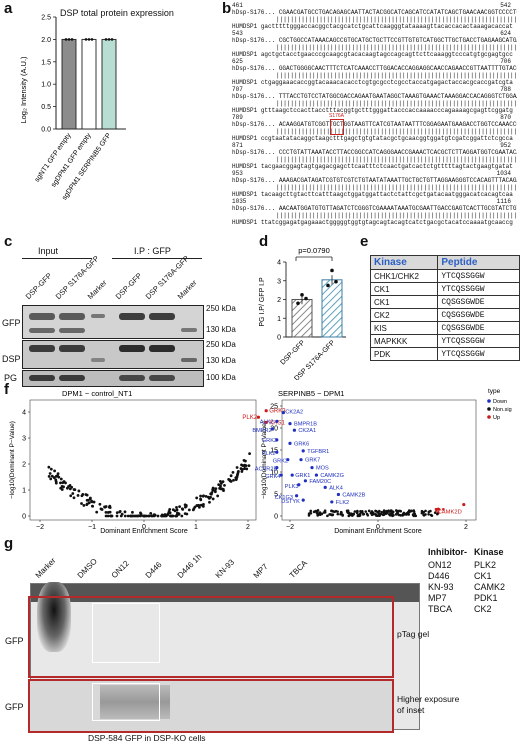 The height and width of the screenshot is (747, 520). What do you see at coordinates (301, 444) in the screenshot?
I see `panel-f-right-gene-label: GRK6` at bounding box center [301, 444].